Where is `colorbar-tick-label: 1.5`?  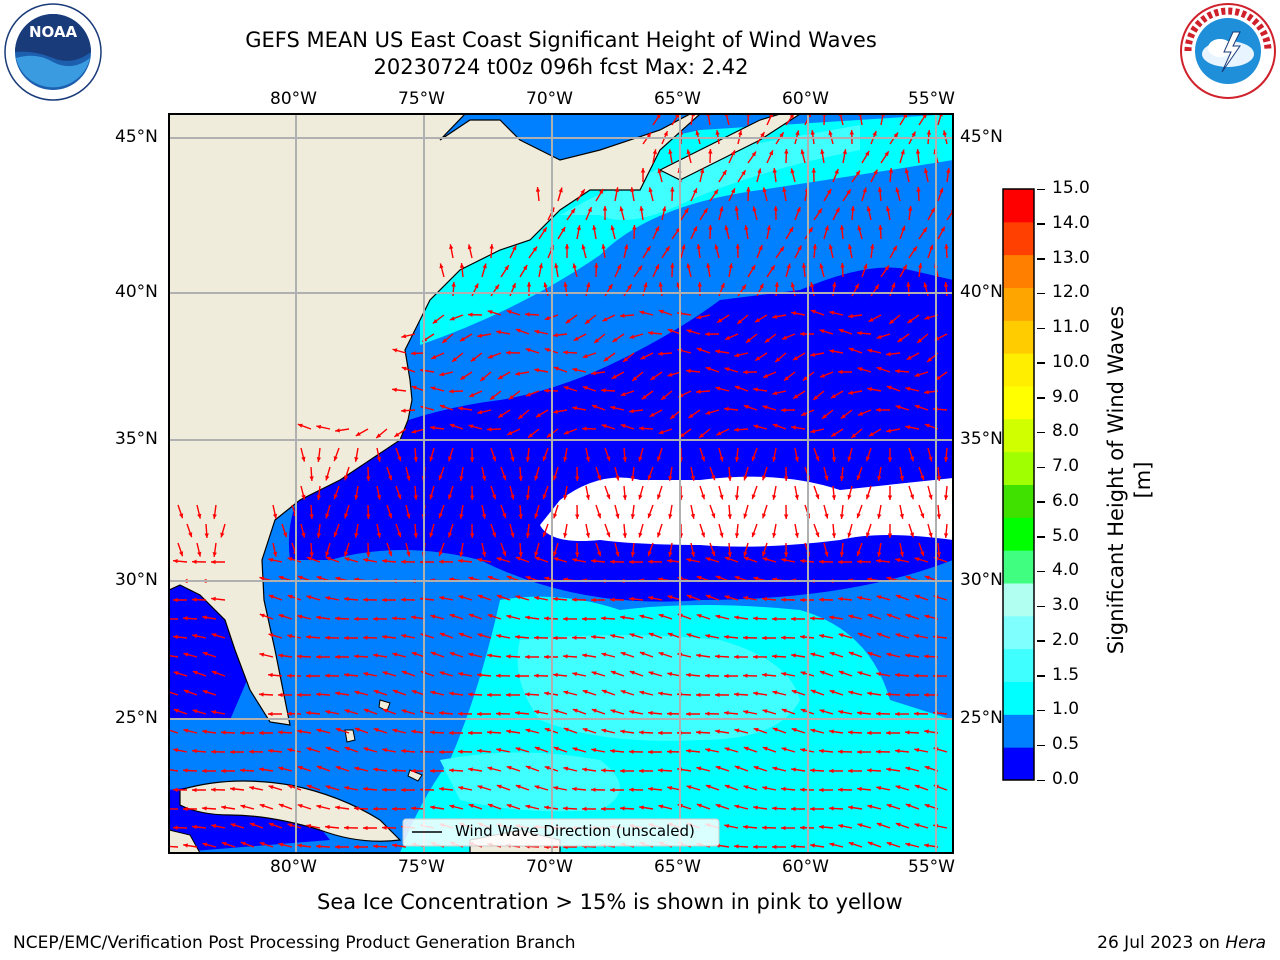
colorbar-tick-label: 1.5 is located at coordinates (1066, 674).